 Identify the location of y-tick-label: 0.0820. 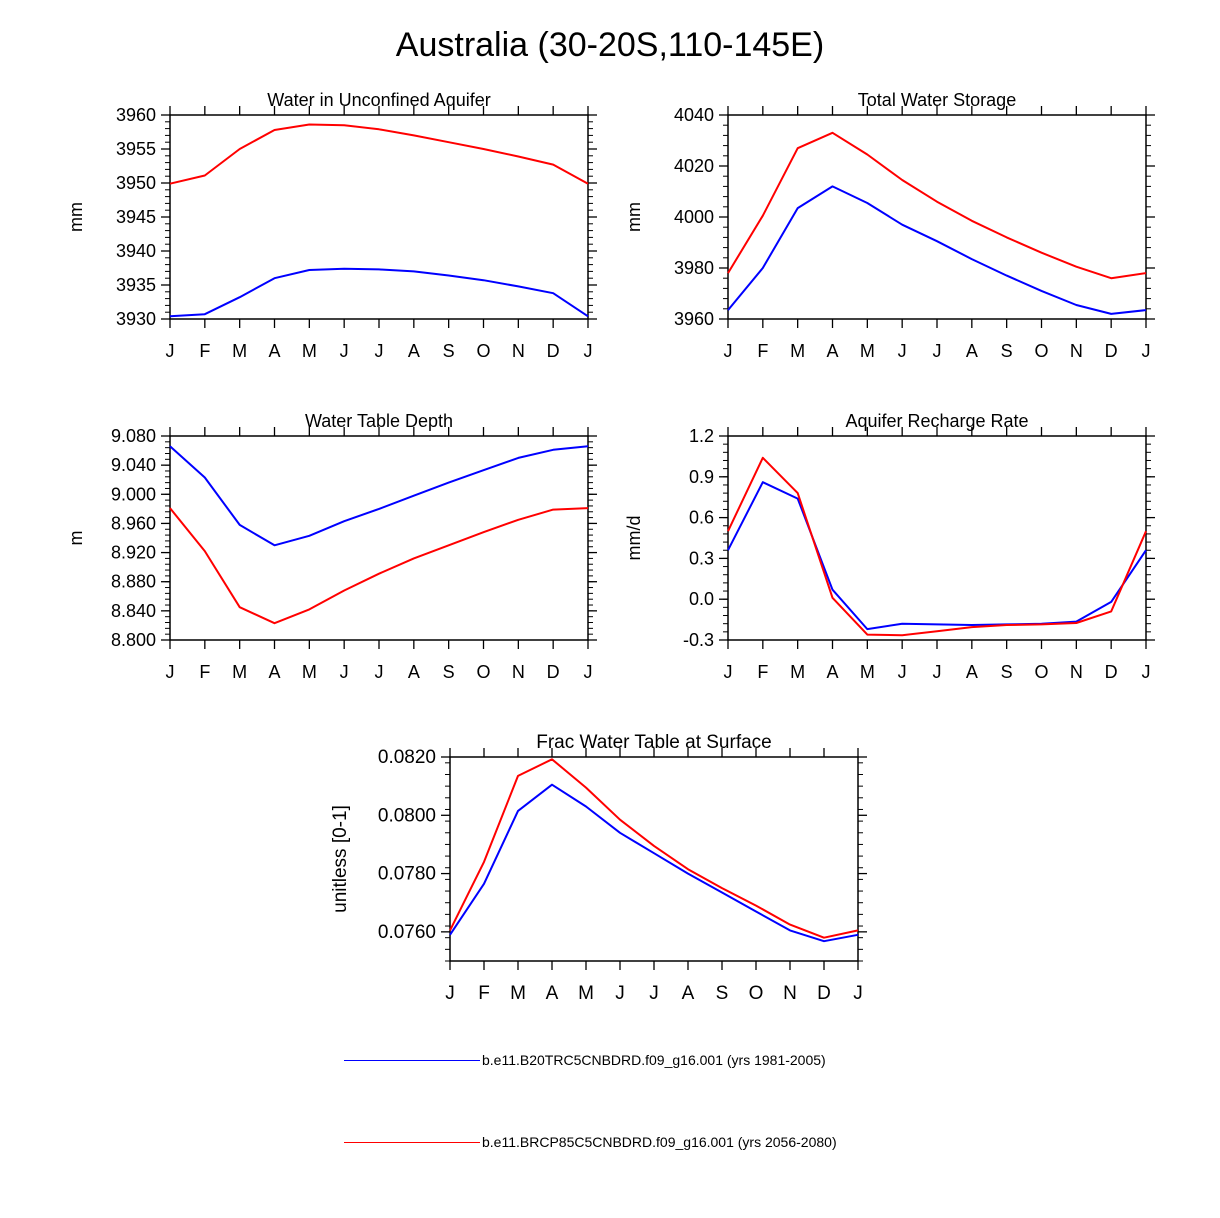
(407, 757).